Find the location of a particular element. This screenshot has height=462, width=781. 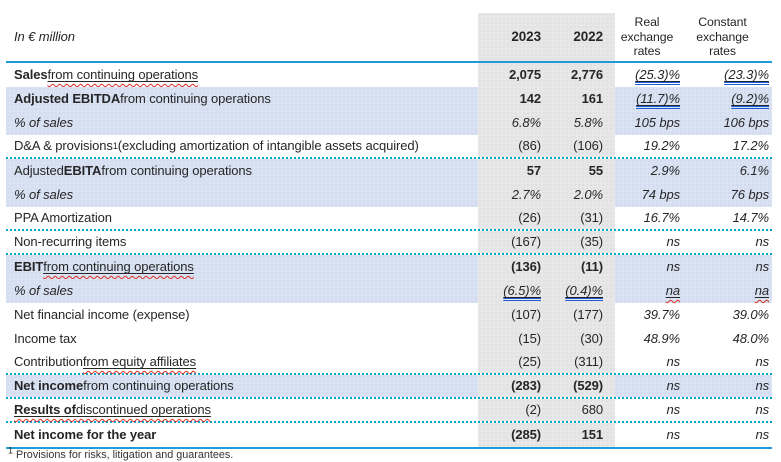

cell-real-exchange-rates: 2.9% is located at coordinates (653, 171).